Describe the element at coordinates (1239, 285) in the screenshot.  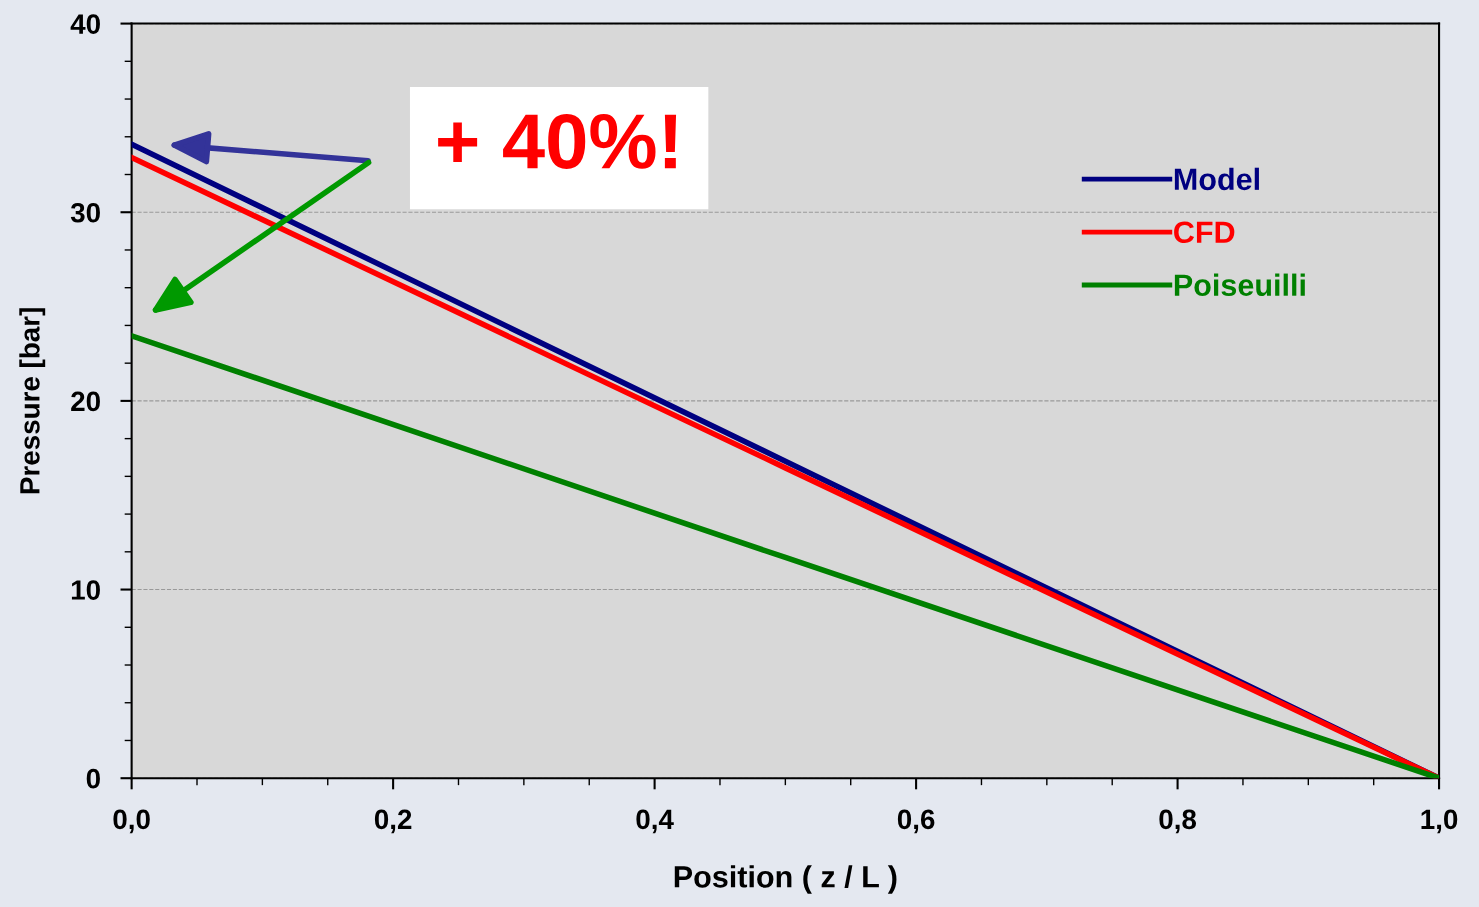
I see `legend-label: Poiseuilli` at that location.